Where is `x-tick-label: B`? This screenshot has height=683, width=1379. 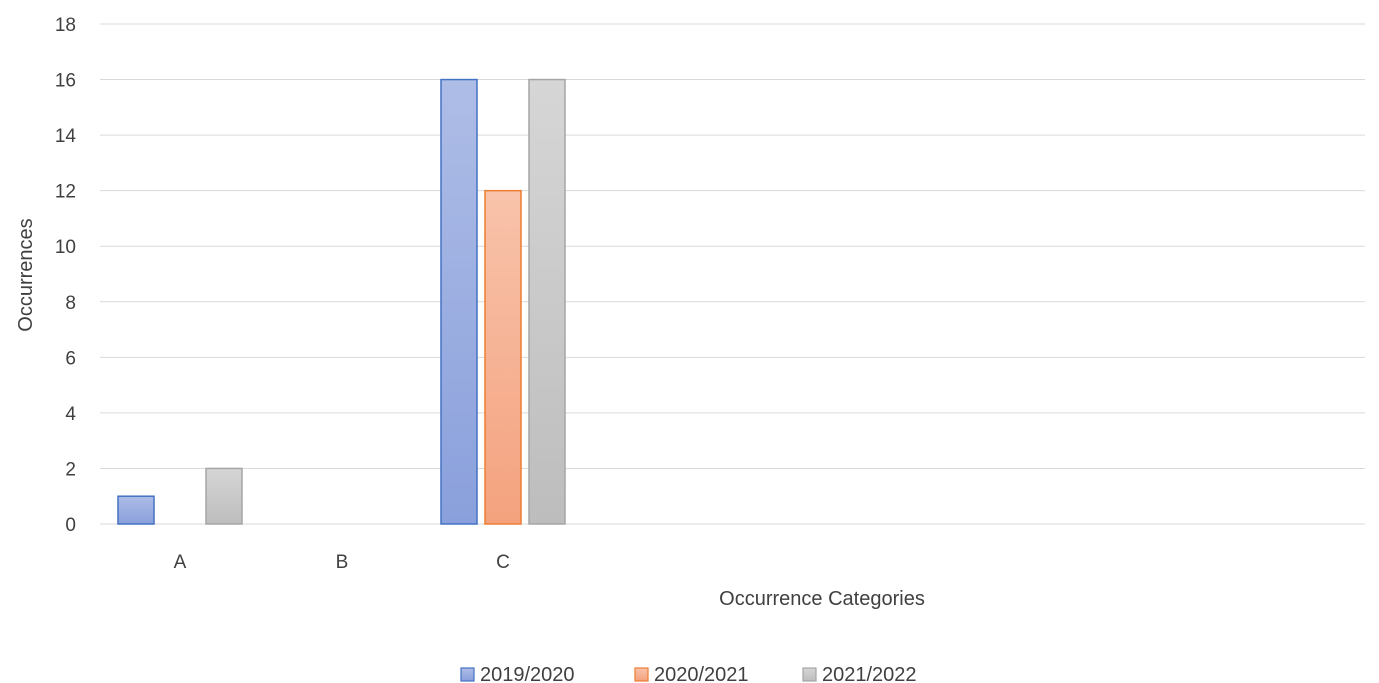
x-tick-label: B is located at coordinates (342, 562).